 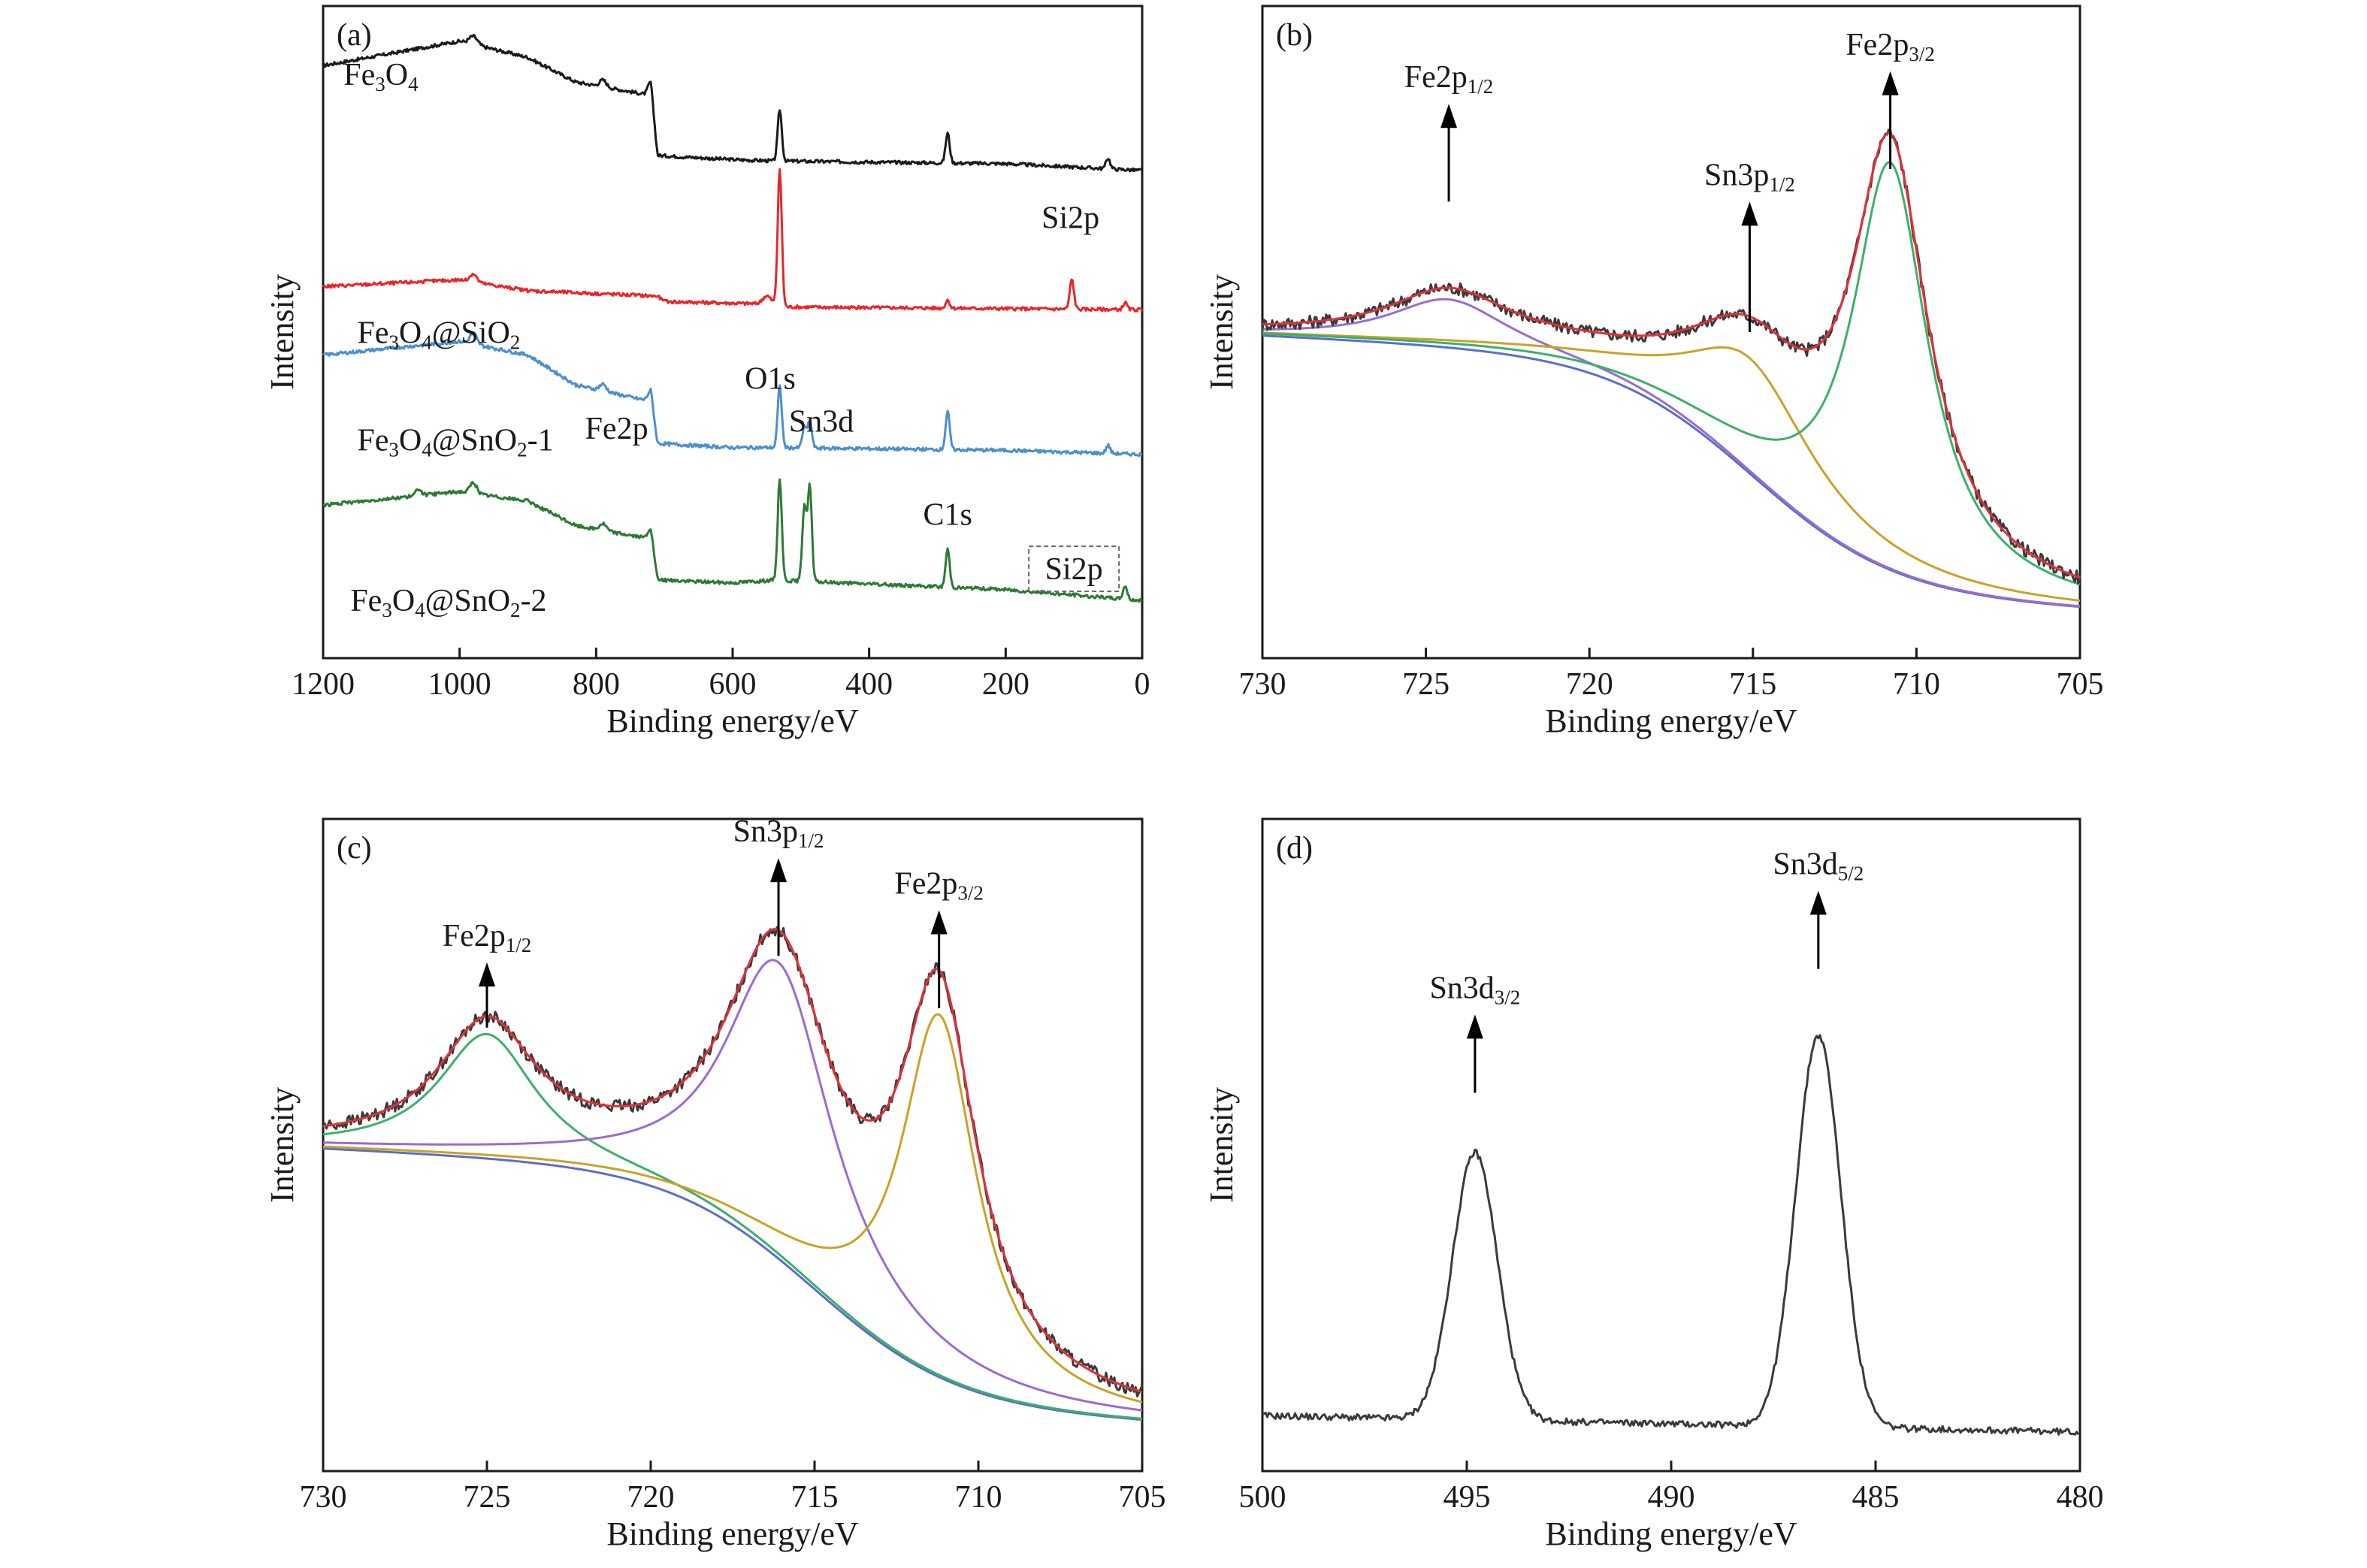 I want to click on x-tick-label: 200, so click(x=1006, y=684).